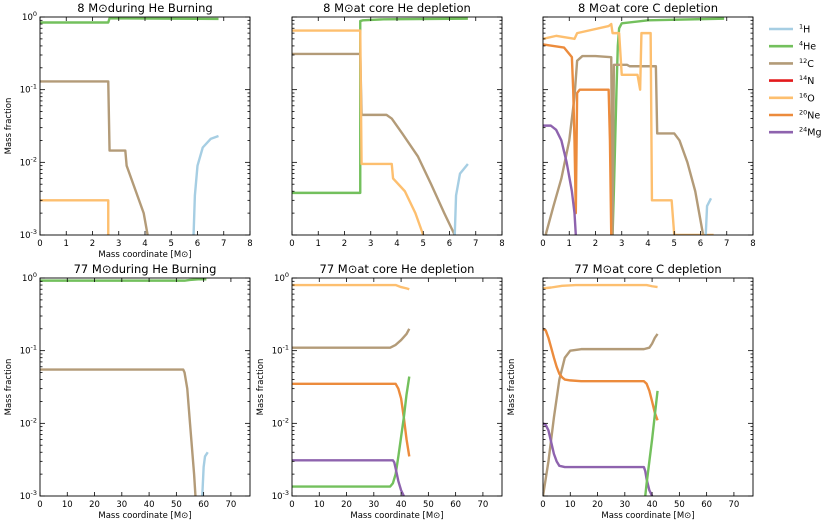 The width and height of the screenshot is (830, 525). I want to click on x-tick-label: 4, so click(647, 244).